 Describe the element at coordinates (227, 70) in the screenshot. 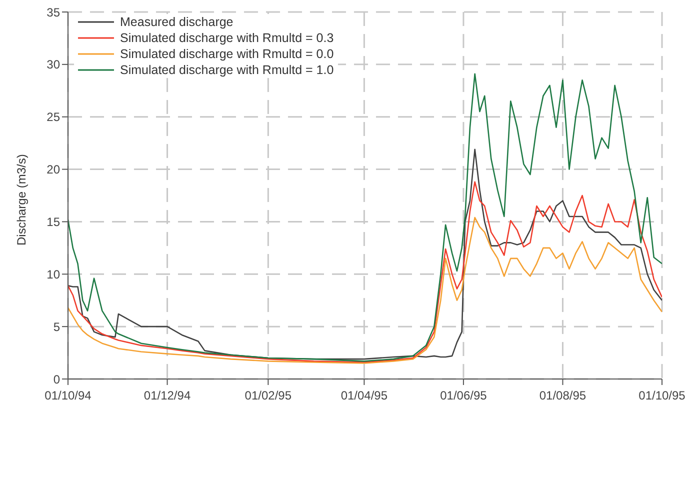

I see `legend-label: Simulated discharge with Rmultd = 1.0` at that location.